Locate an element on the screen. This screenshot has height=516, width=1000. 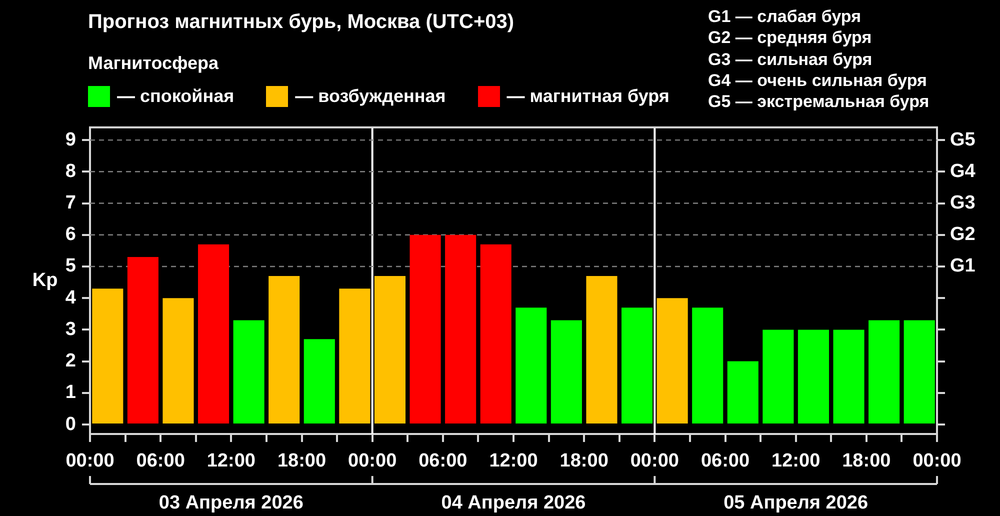
y-tick-label: 5 is located at coordinates (70, 266).